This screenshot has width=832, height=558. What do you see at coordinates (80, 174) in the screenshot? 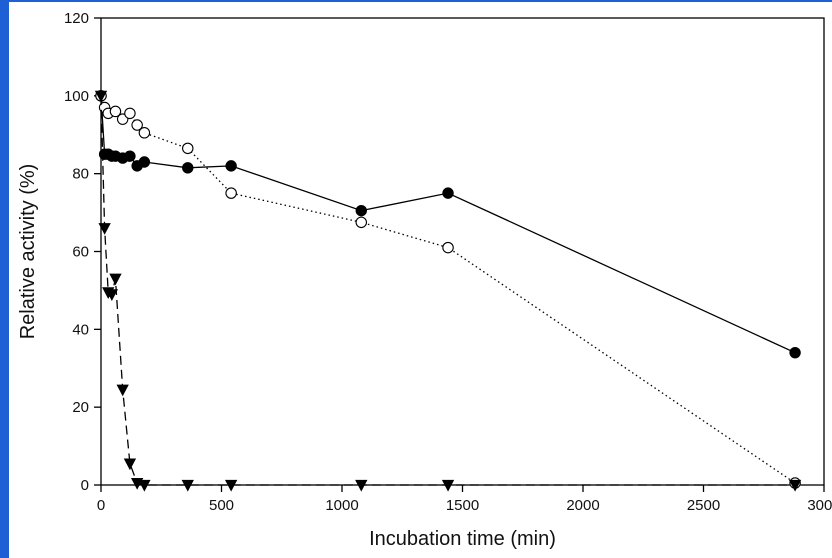
I see `y-tick-label: 80` at bounding box center [80, 174].